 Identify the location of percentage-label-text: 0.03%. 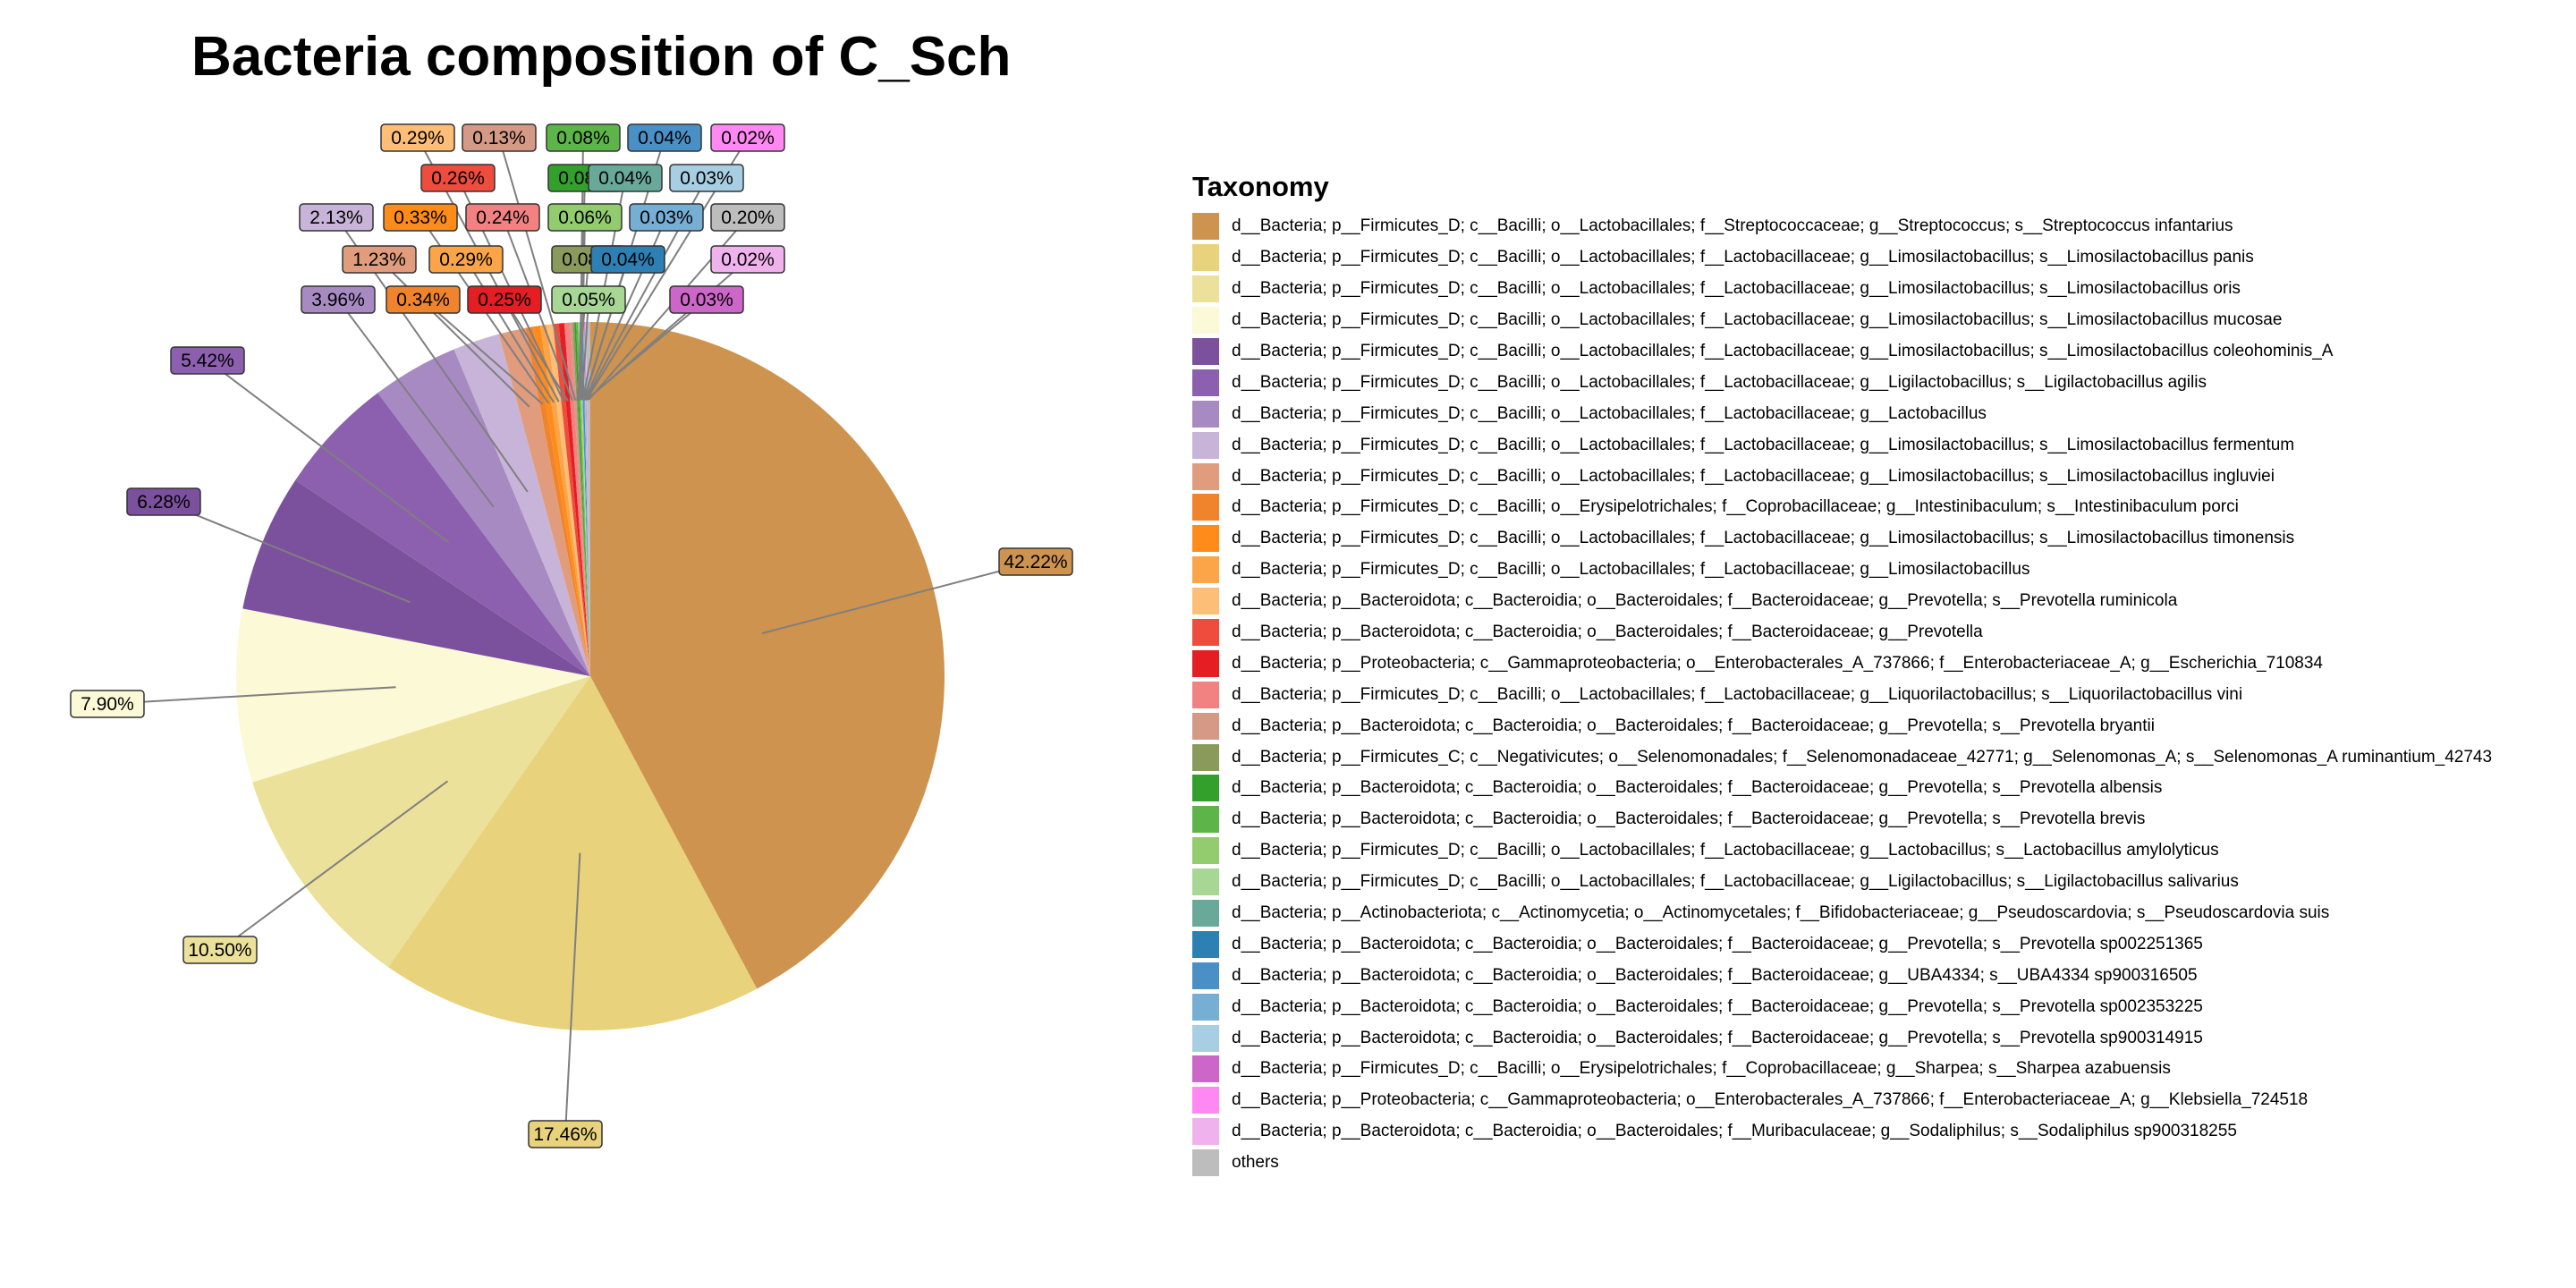
(666, 218).